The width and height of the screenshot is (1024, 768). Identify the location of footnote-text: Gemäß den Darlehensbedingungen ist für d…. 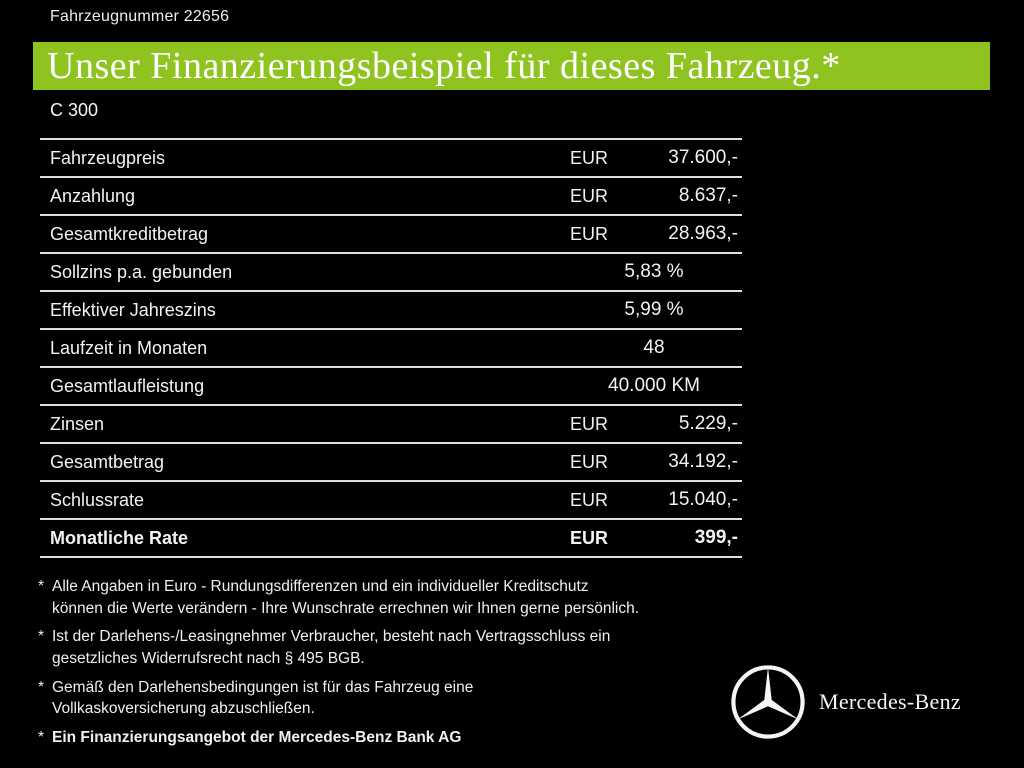
(263, 698).